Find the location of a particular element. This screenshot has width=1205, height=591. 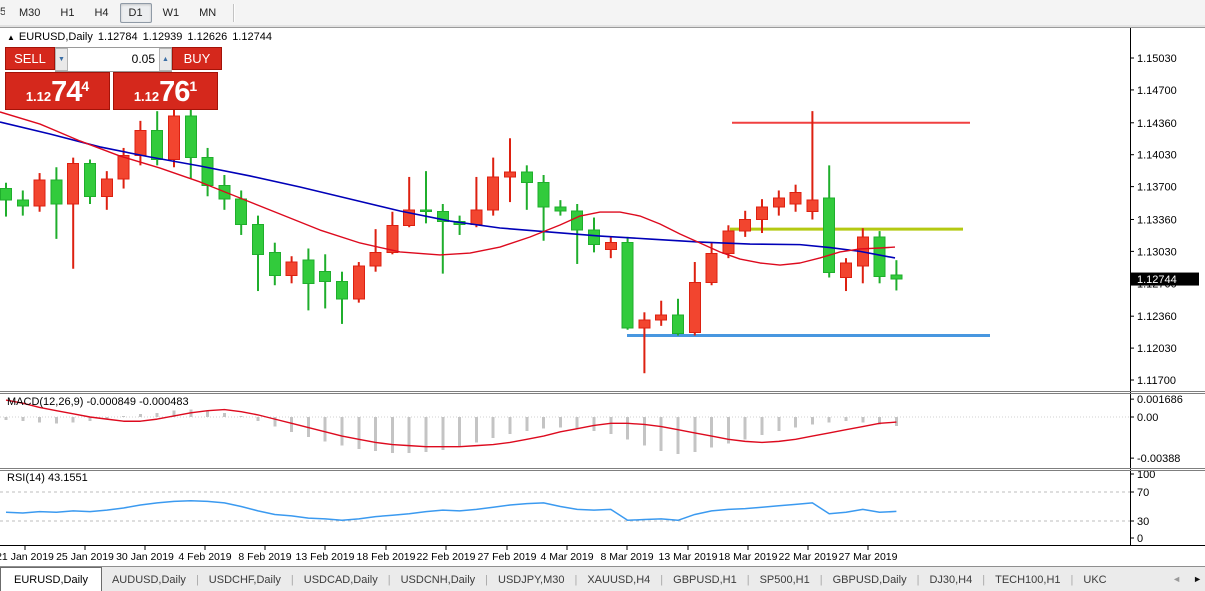

current-price-badge is located at coordinates (1165, 279).